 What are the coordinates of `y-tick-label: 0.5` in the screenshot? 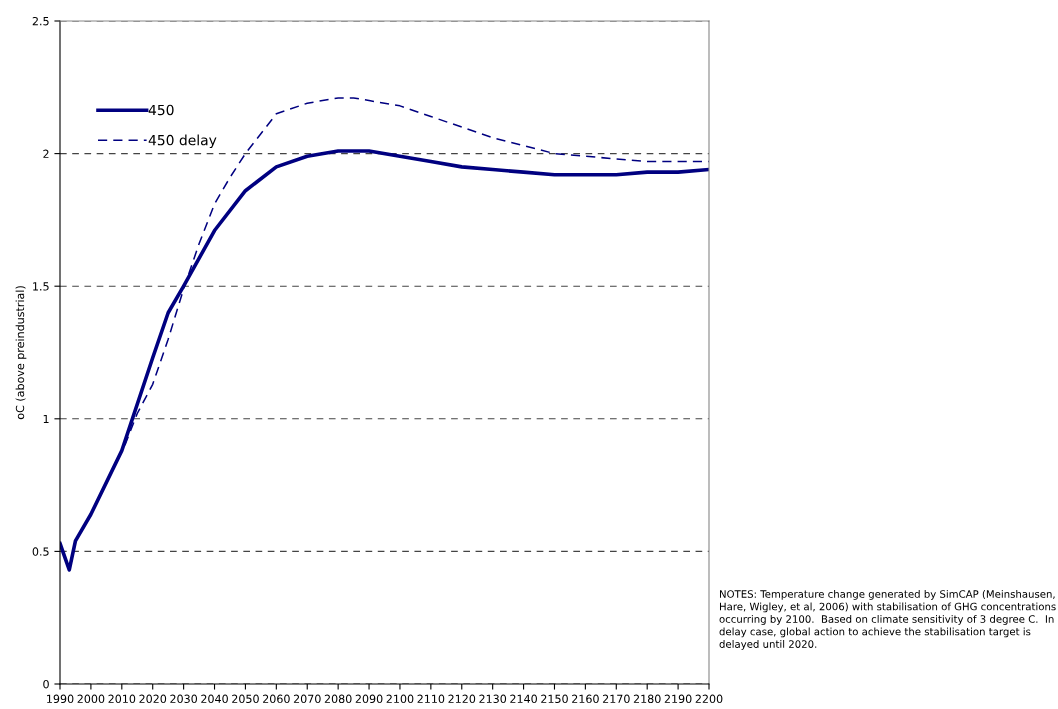 It's located at (40, 551).